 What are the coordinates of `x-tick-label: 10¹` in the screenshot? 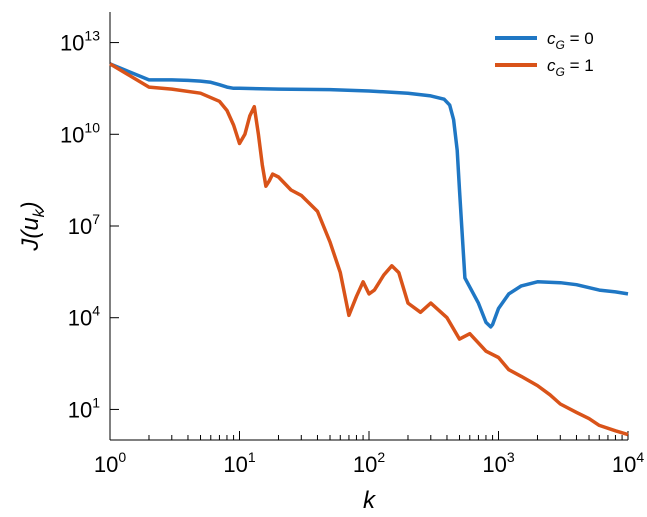 It's located at (239, 463).